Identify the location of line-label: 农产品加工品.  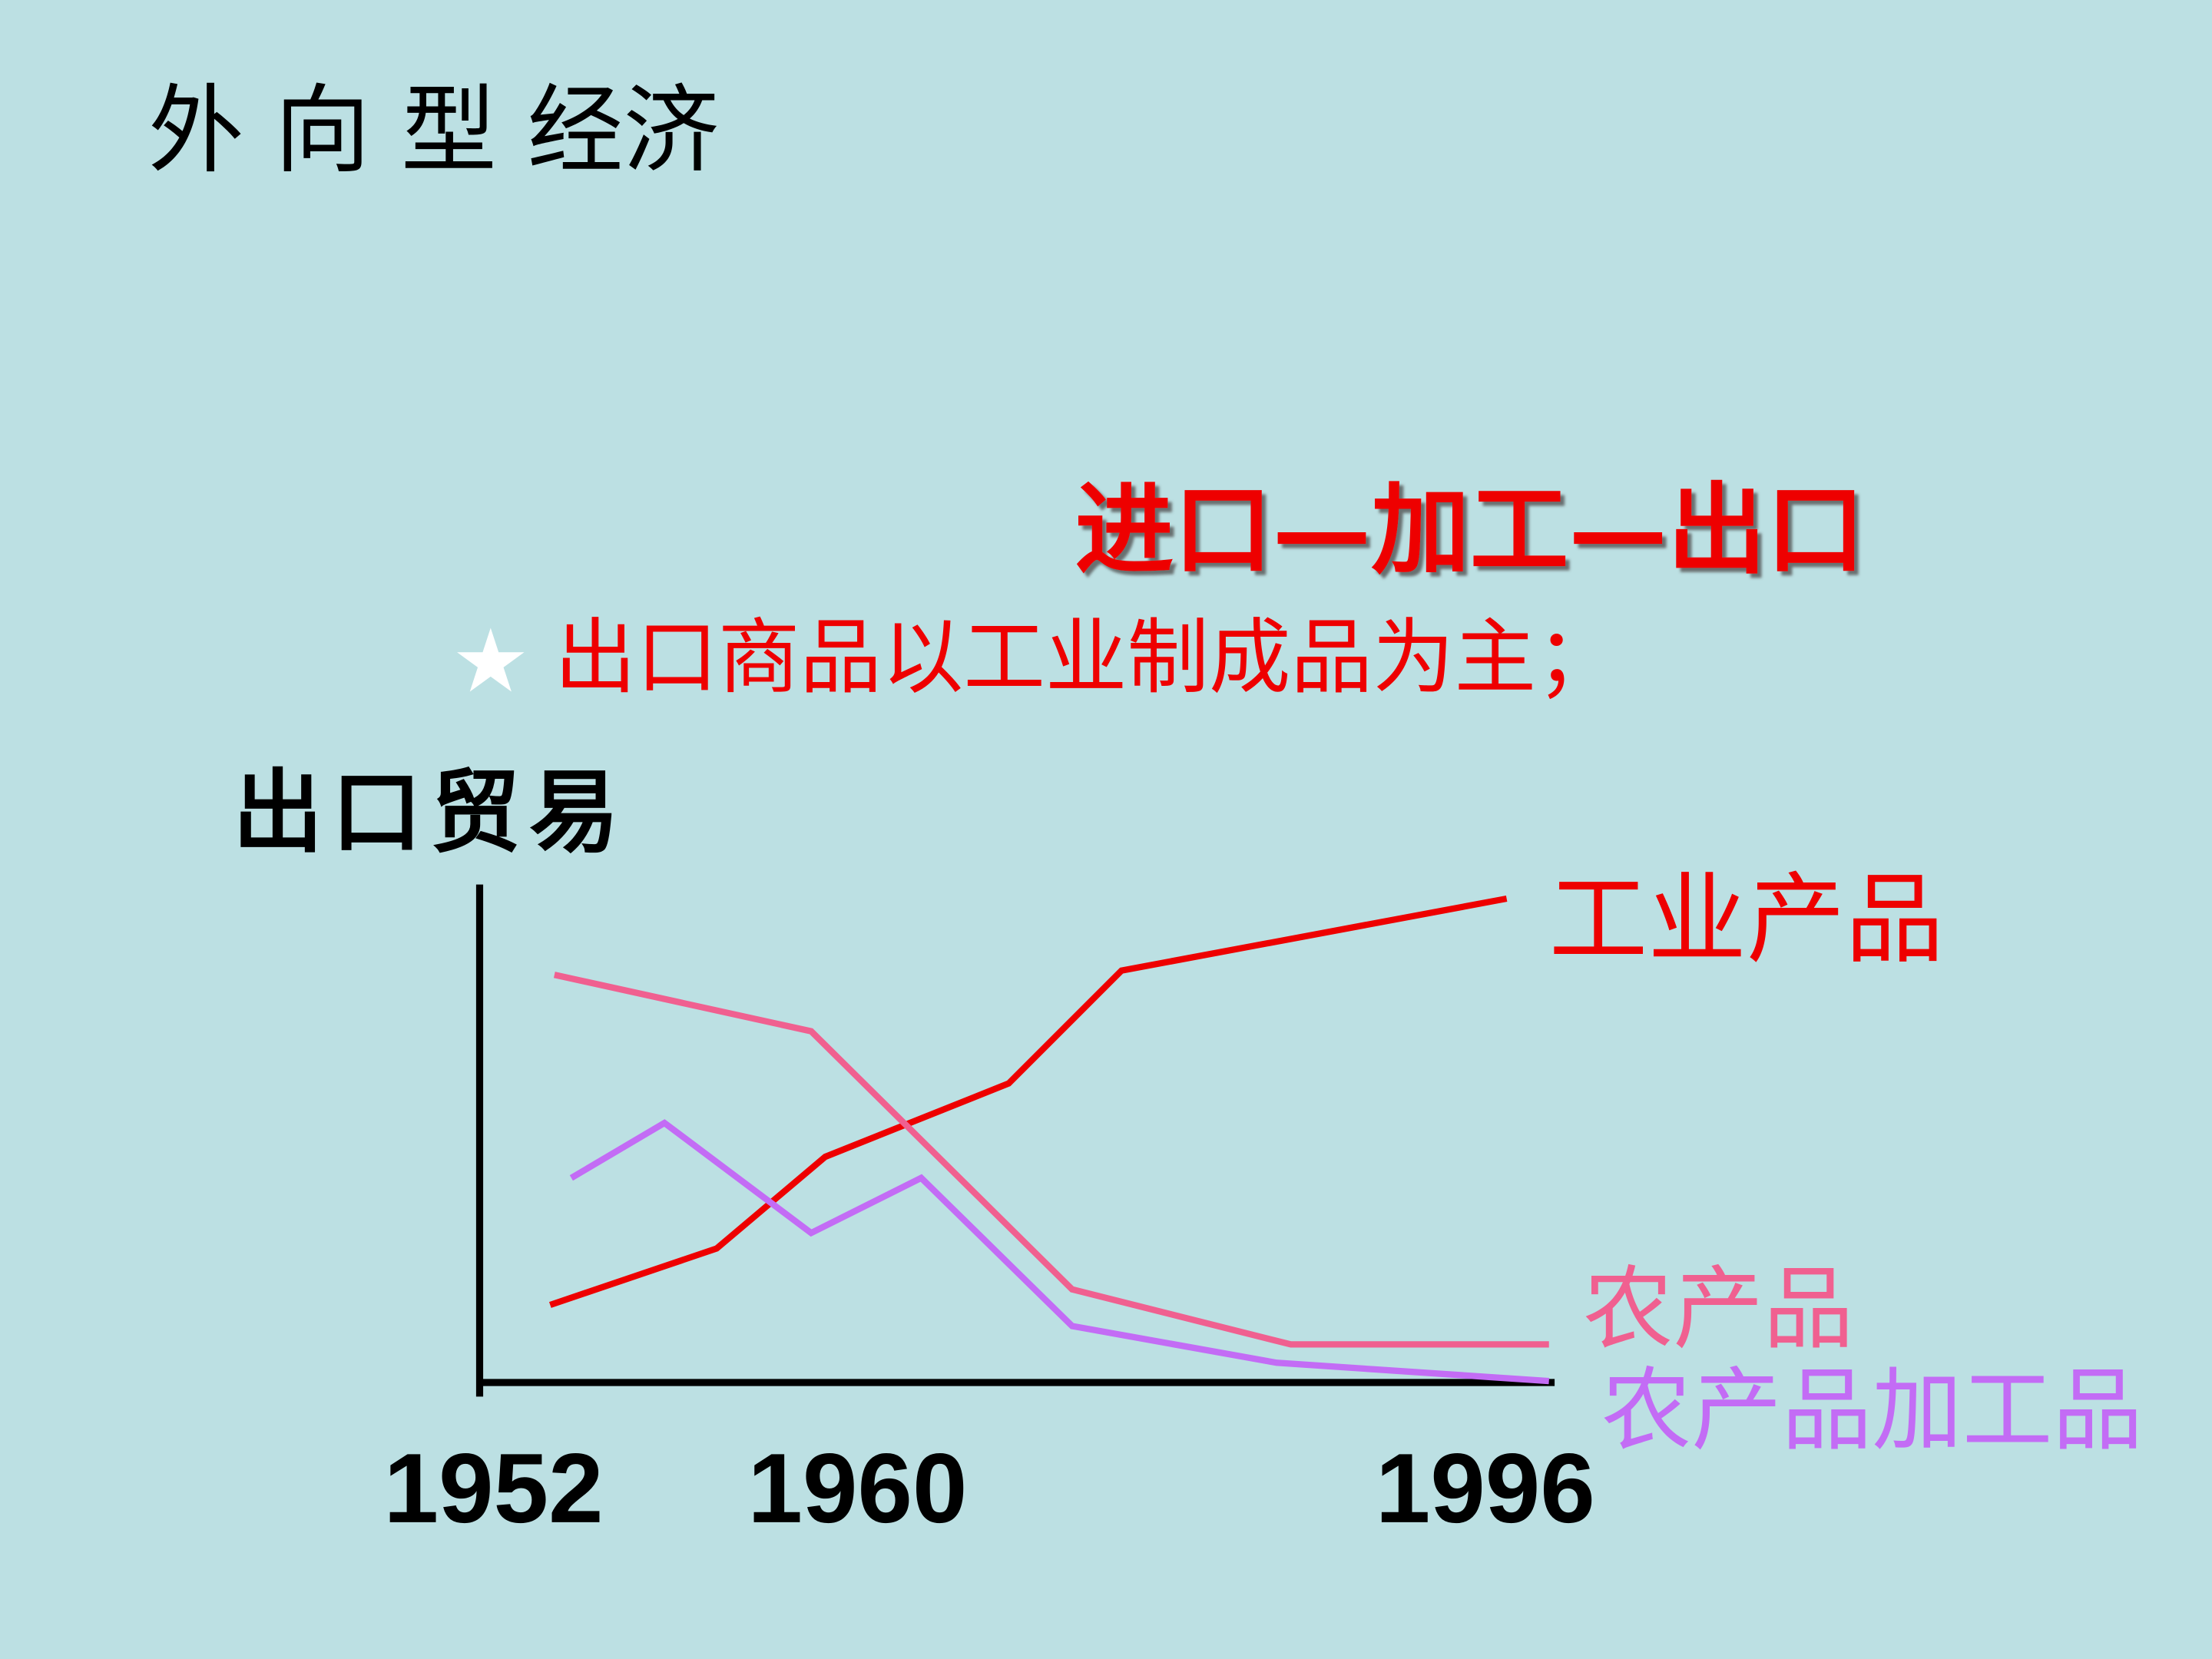
(1872, 1411).